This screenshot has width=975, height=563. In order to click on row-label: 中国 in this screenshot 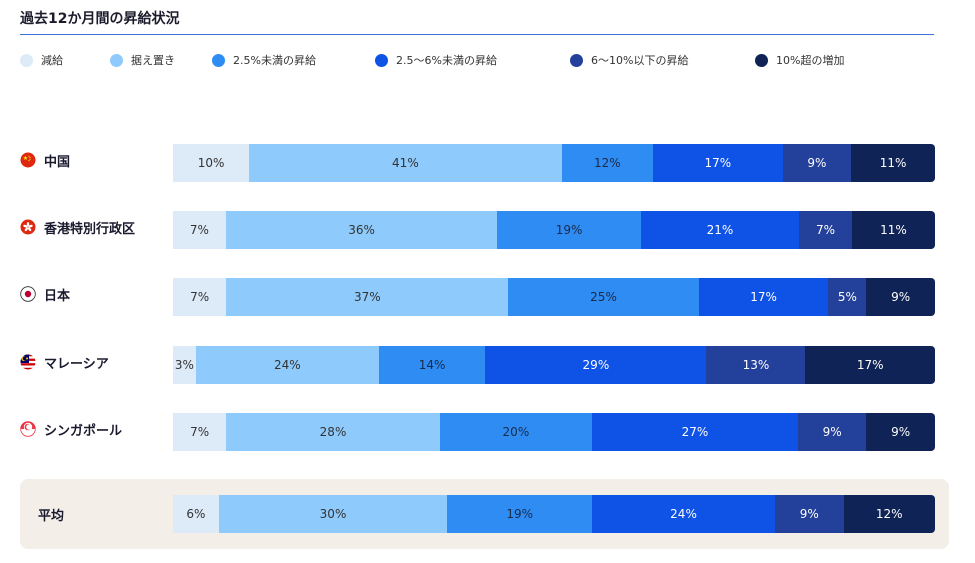, I will do `click(45, 160)`.